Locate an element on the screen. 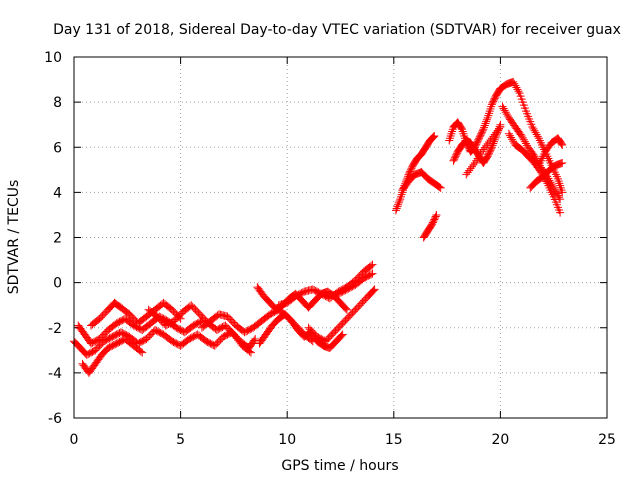  x-tick-label: 25 is located at coordinates (607, 440).